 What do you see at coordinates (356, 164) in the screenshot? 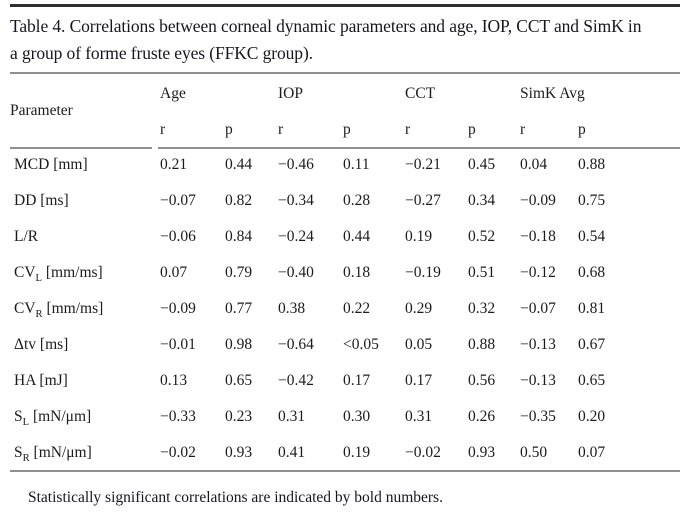
I see `value-cell: 0.11` at bounding box center [356, 164].